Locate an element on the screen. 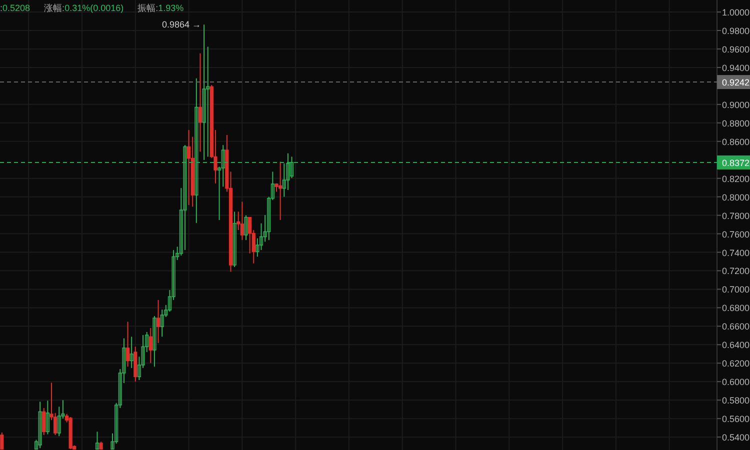  annotation: :0.5208 is located at coordinates (15, 8).